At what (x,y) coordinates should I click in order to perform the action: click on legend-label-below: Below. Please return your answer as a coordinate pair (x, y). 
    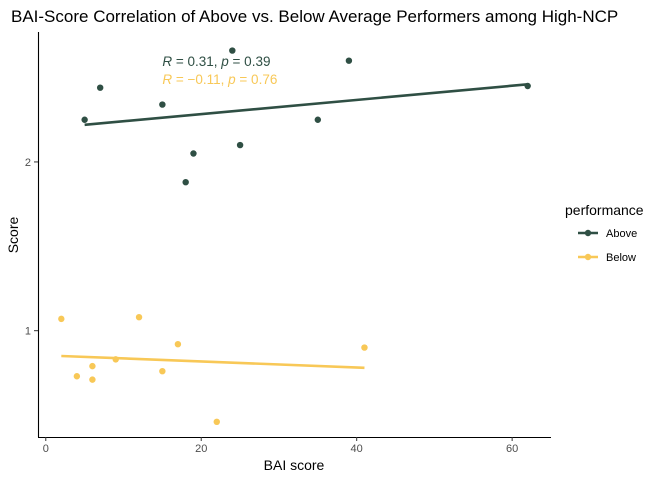
    Looking at the image, I should click on (621, 258).